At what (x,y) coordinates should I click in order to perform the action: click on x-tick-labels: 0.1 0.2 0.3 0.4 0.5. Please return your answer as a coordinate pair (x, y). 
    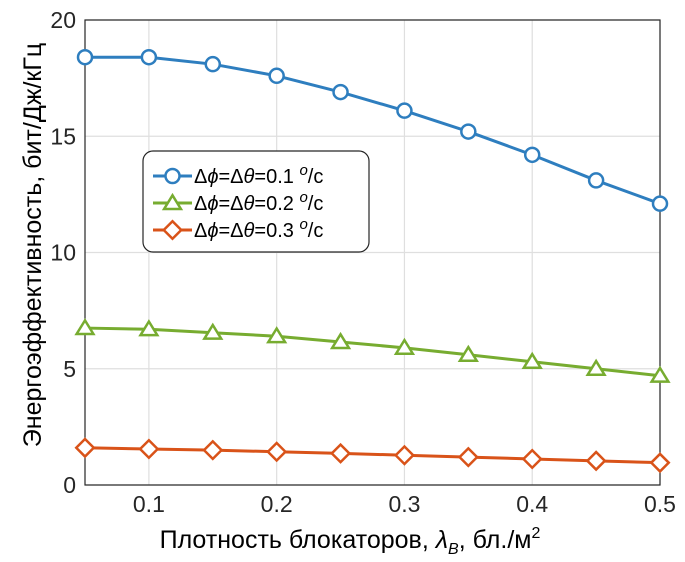
    Looking at the image, I should click on (404, 504).